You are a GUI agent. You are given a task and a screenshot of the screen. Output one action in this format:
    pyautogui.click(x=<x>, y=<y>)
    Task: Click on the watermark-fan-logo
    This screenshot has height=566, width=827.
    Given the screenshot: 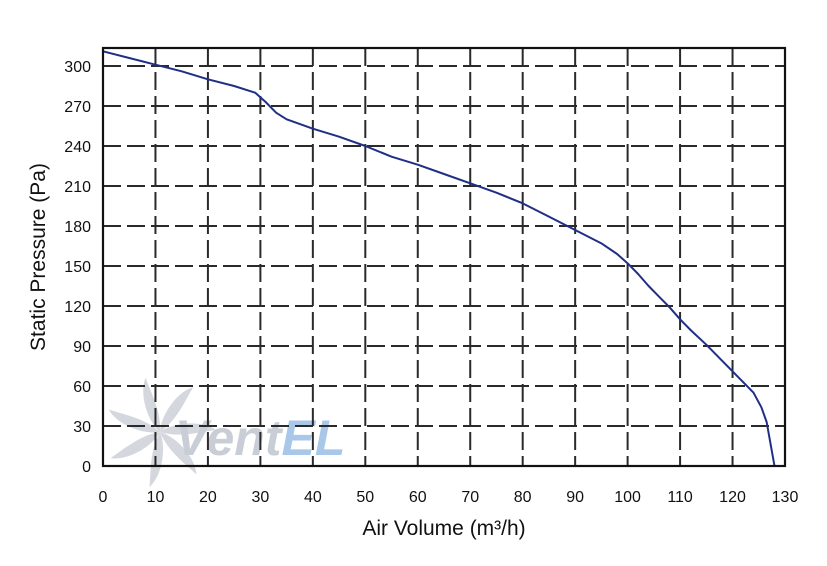 What is the action you would take?
    pyautogui.click(x=162, y=432)
    